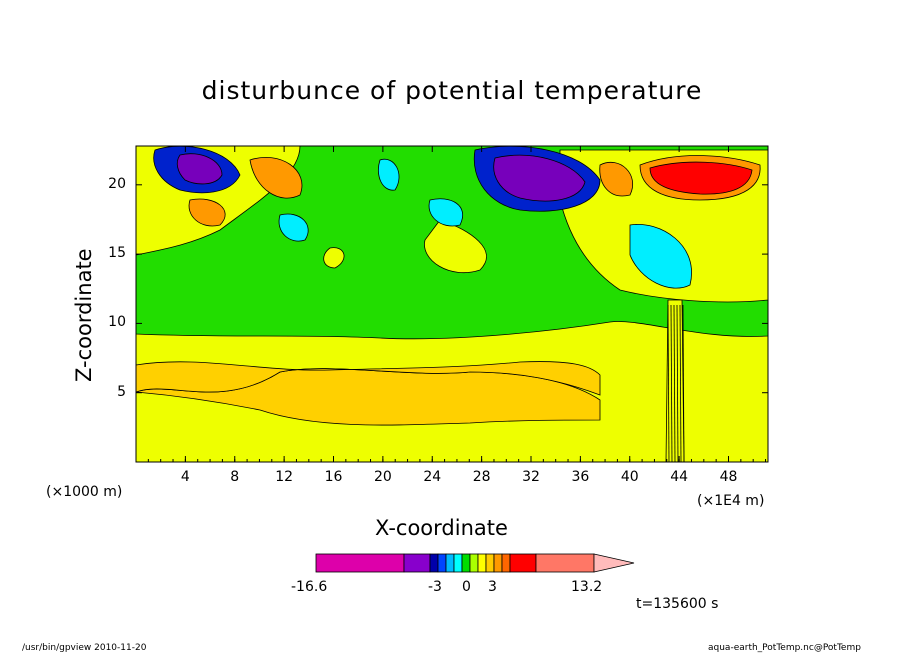  Describe the element at coordinates (382, 477) in the screenshot. I see `x-tick-label-20: 20` at that location.